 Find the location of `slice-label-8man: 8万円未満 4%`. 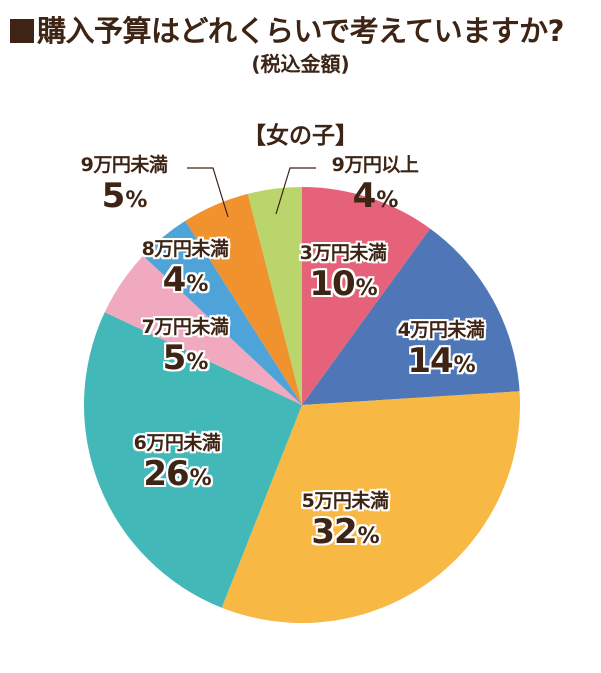

slice-label-8man: 8万円未満 4% is located at coordinates (185, 269).